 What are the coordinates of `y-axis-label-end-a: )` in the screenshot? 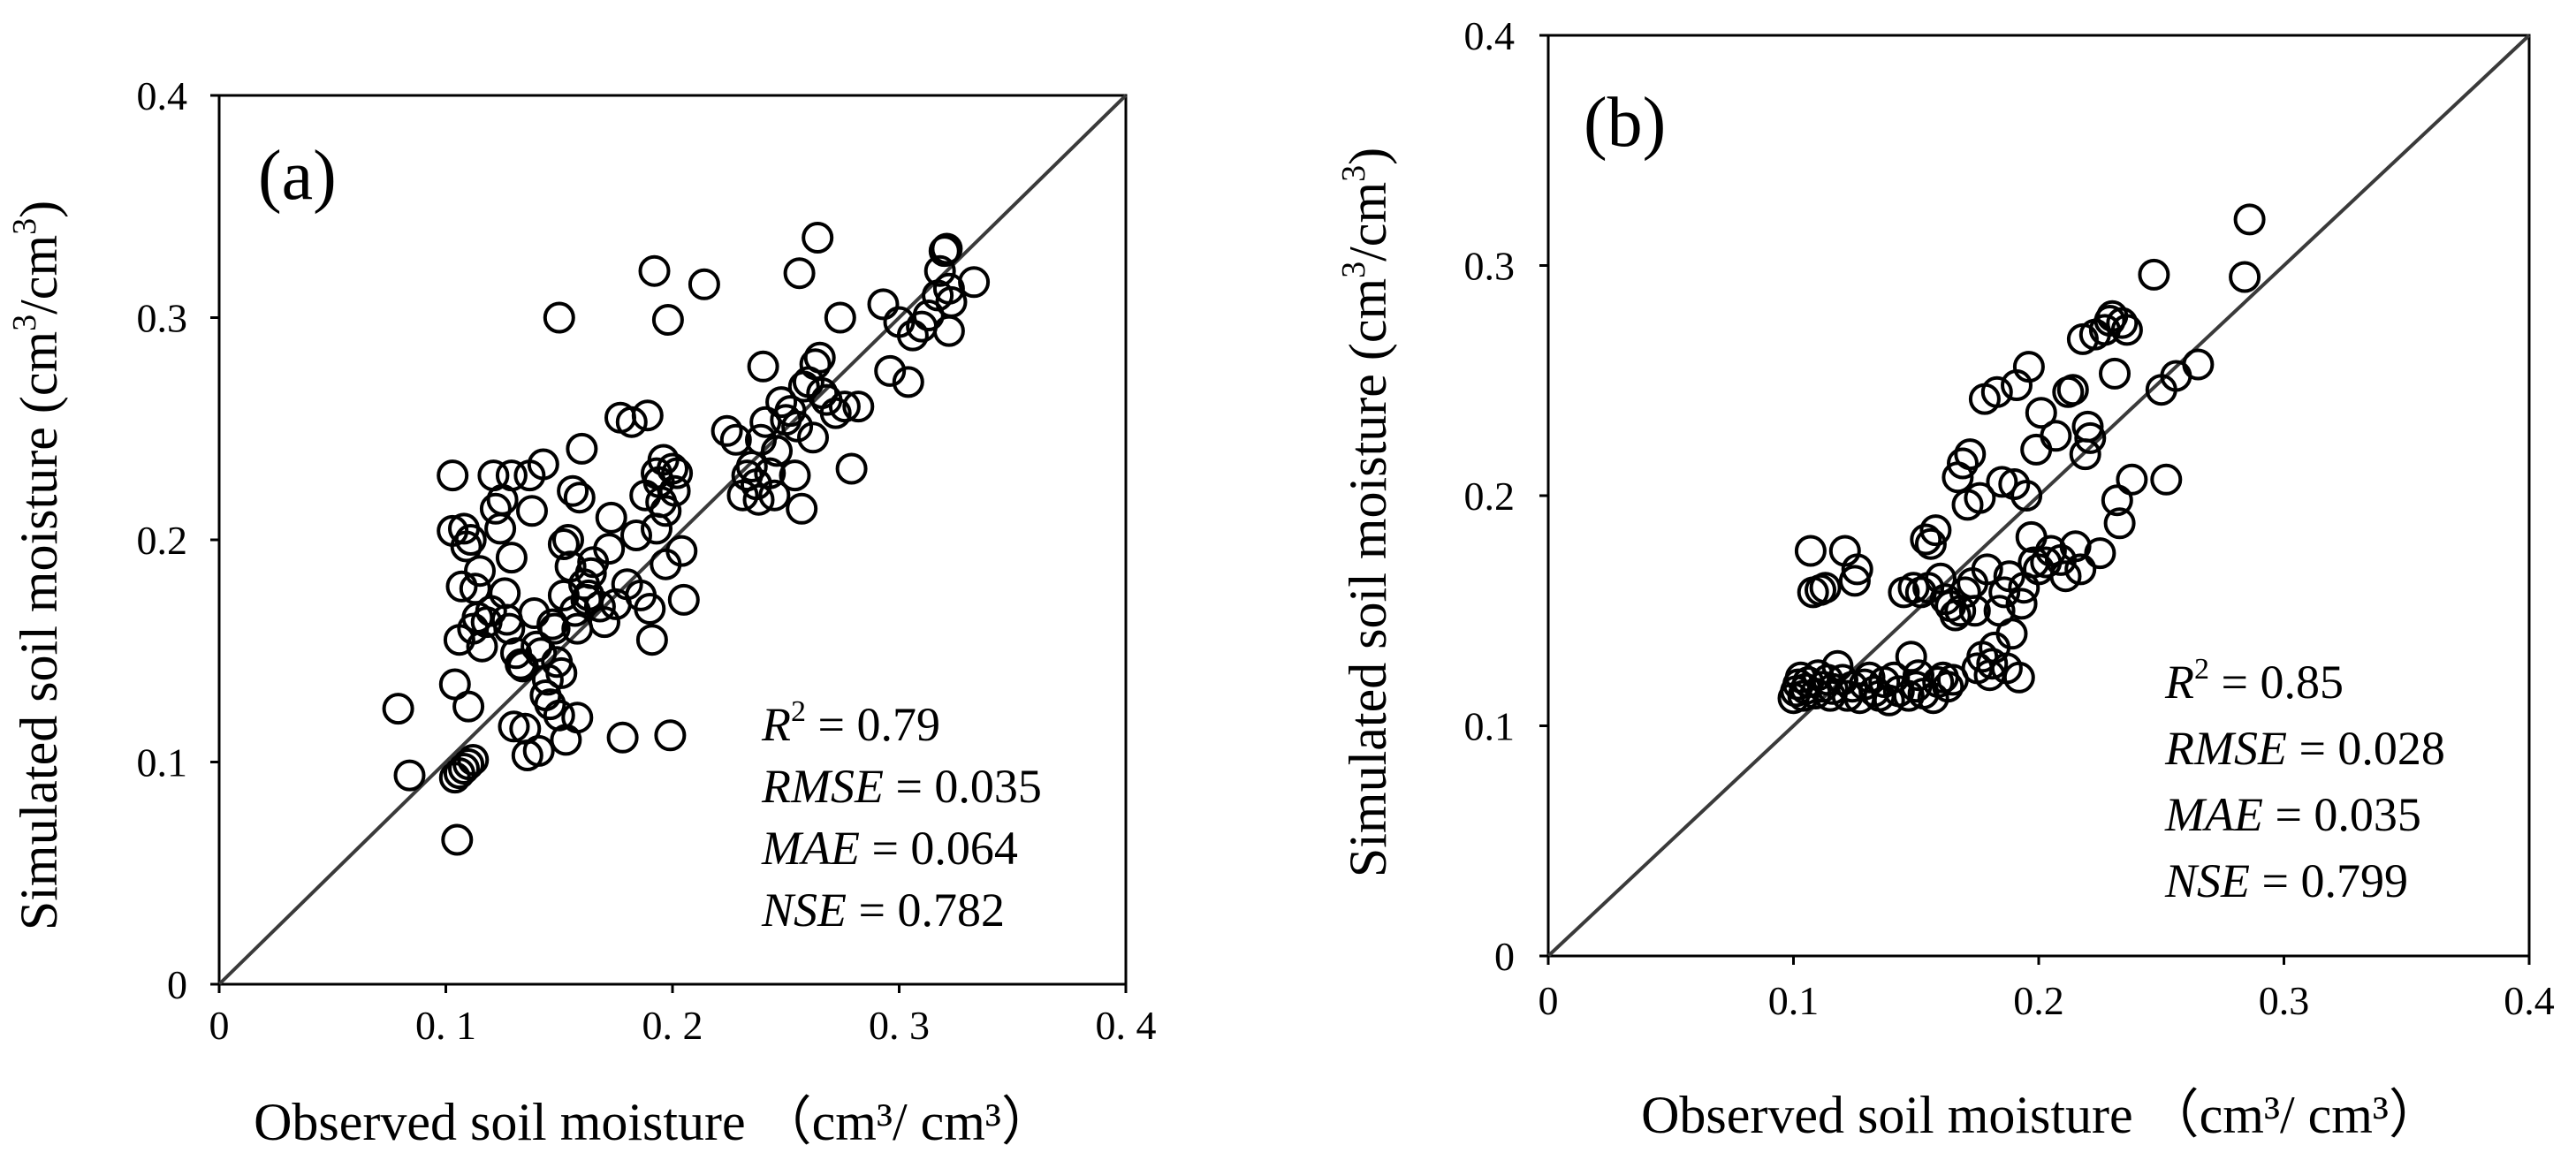 It's located at (39, 209).